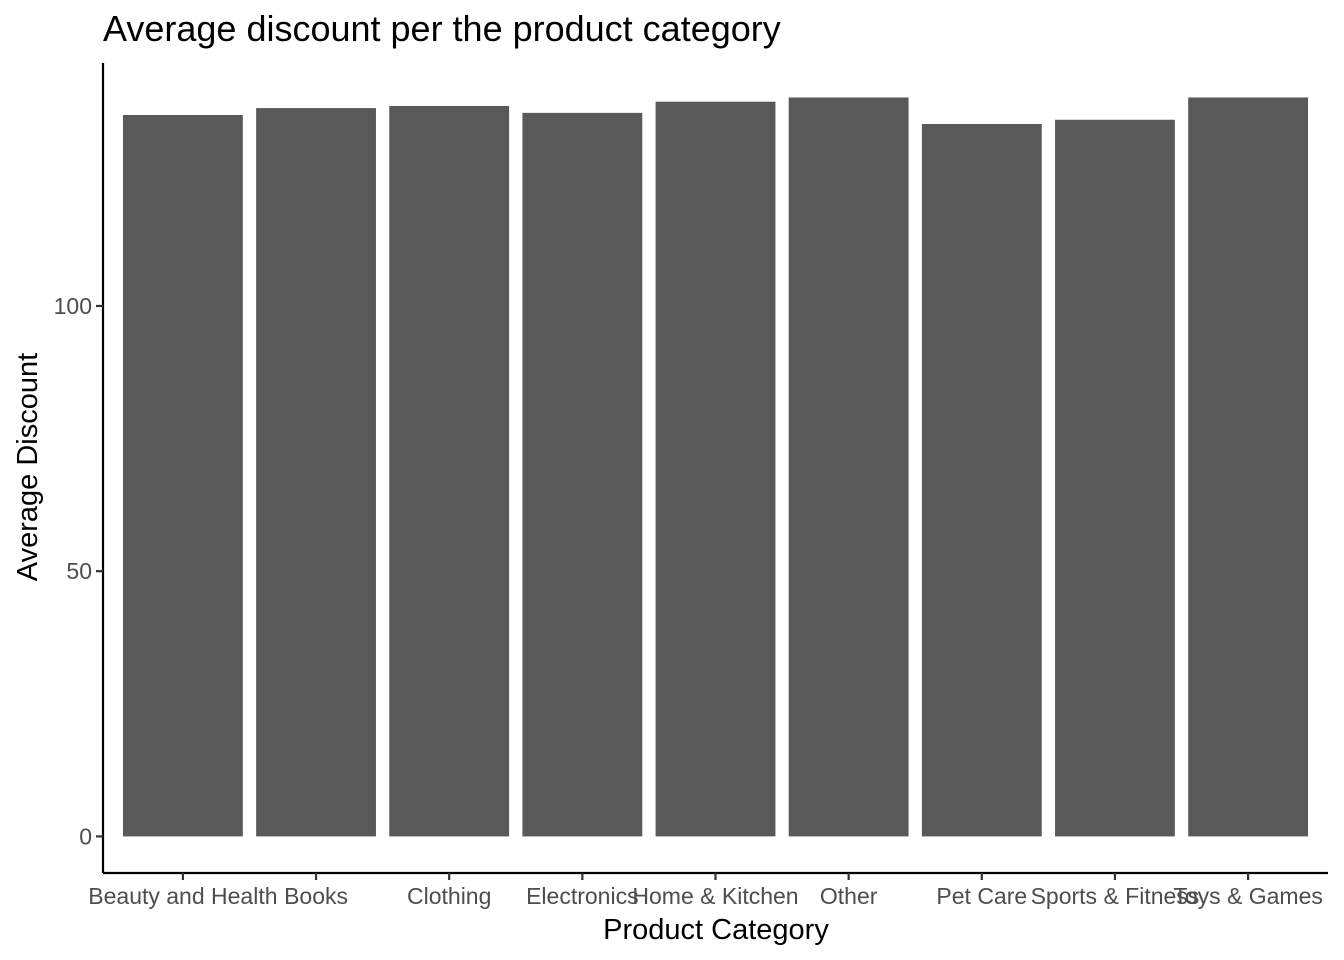 The width and height of the screenshot is (1344, 960). What do you see at coordinates (85, 836) in the screenshot?
I see `y-tick-label: 0` at bounding box center [85, 836].